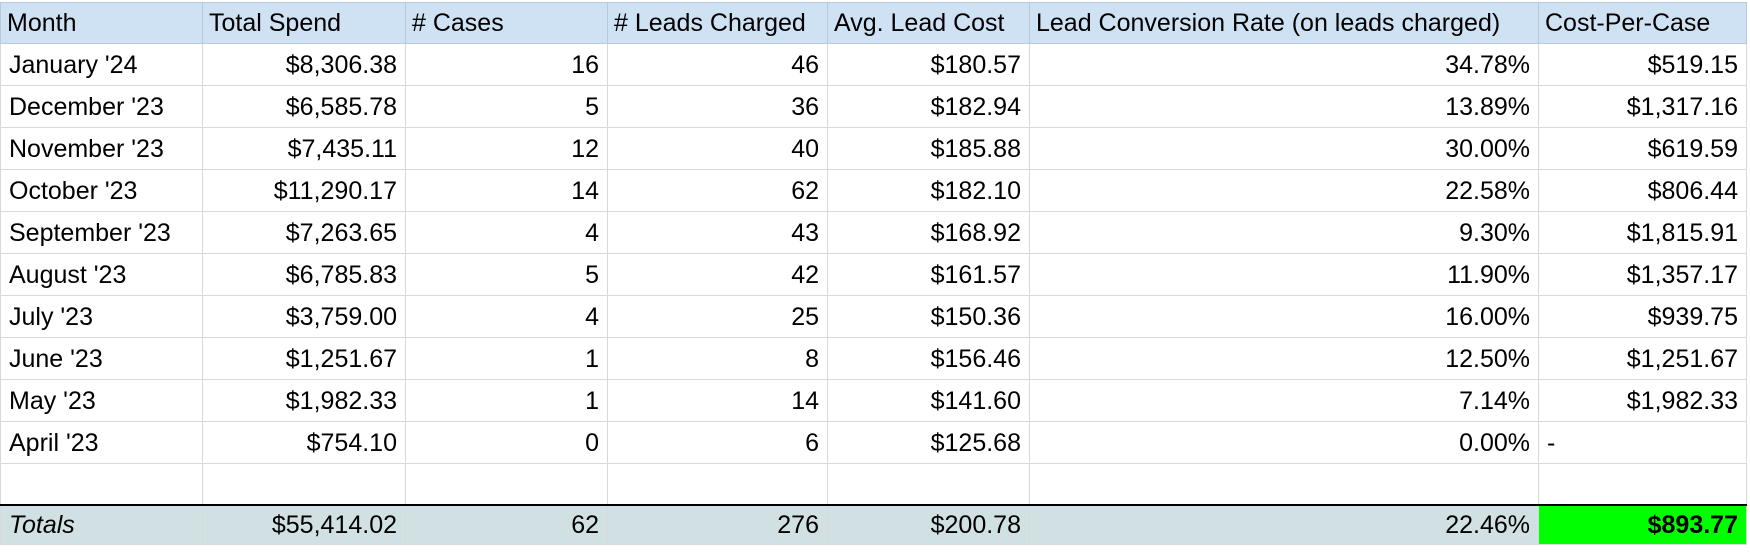 The height and width of the screenshot is (556, 1750). What do you see at coordinates (1284, 274) in the screenshot?
I see `cell-conversion-rate: 11.90%` at bounding box center [1284, 274].